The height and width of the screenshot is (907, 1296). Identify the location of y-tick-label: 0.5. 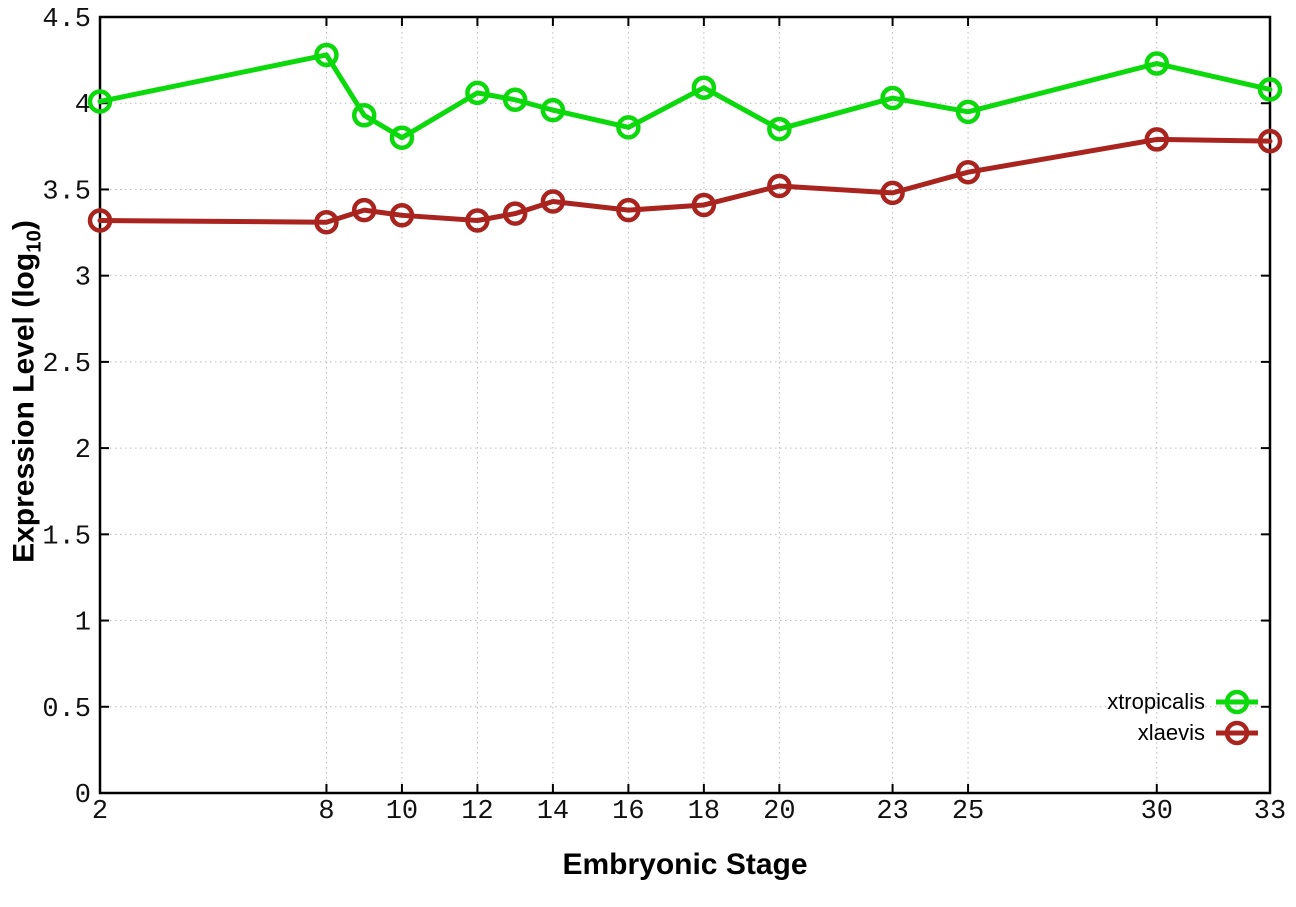
(66, 710).